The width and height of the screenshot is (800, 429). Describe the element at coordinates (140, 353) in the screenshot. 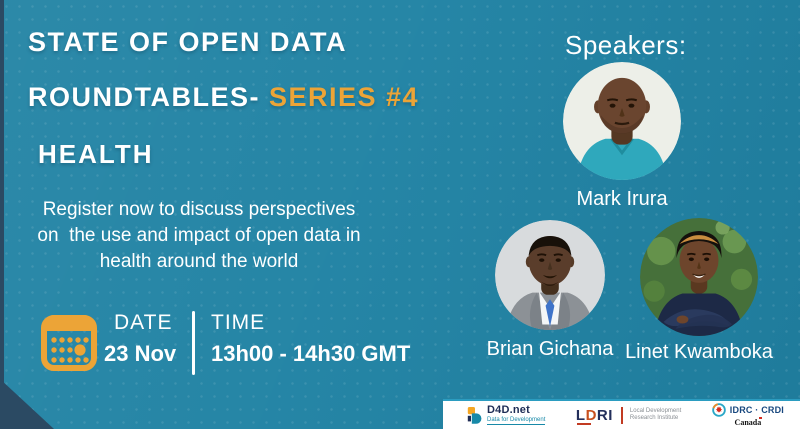

I see `date-value: 23 Nov` at that location.